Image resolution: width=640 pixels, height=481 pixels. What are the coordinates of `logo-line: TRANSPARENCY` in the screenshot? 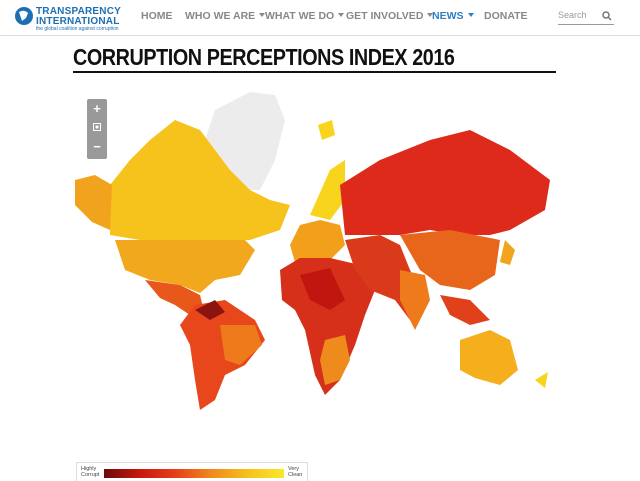 It's located at (78, 11).